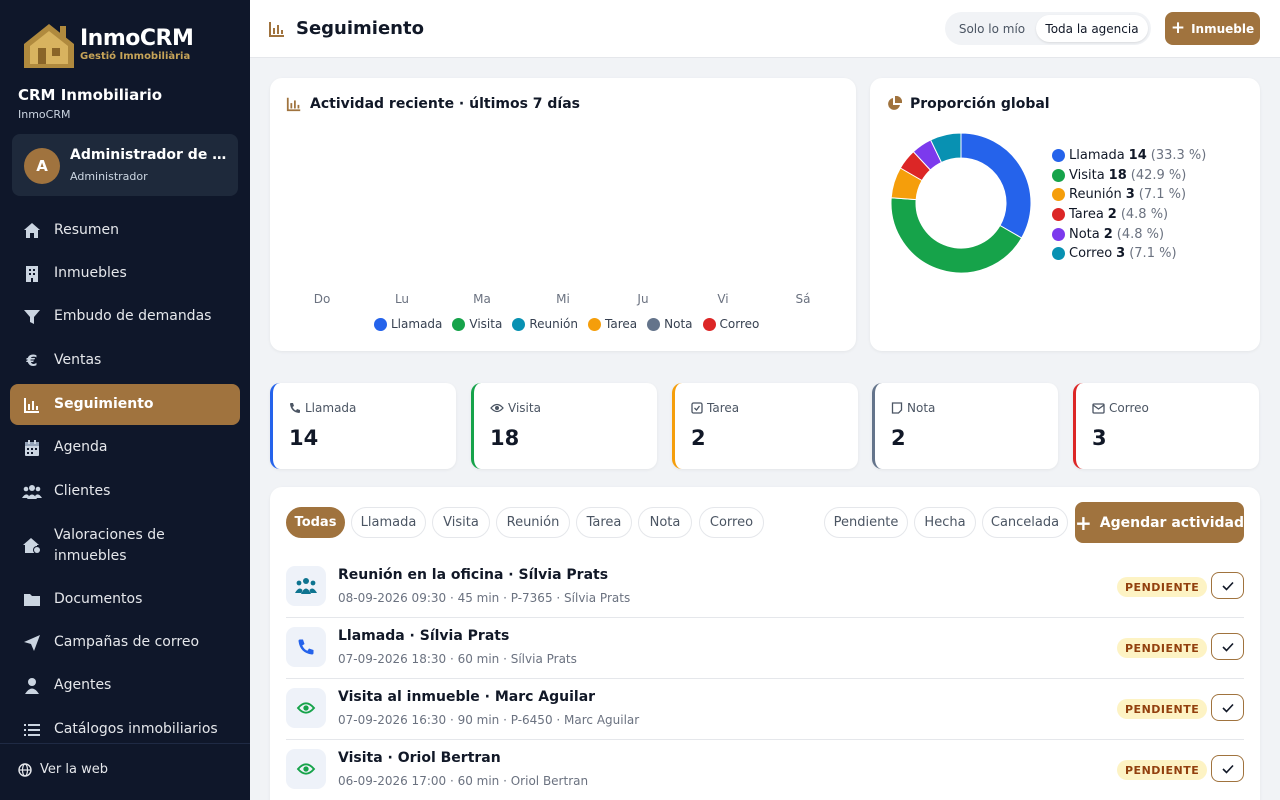  Describe the element at coordinates (698, 438) in the screenshot. I see `stat-value: 2` at that location.